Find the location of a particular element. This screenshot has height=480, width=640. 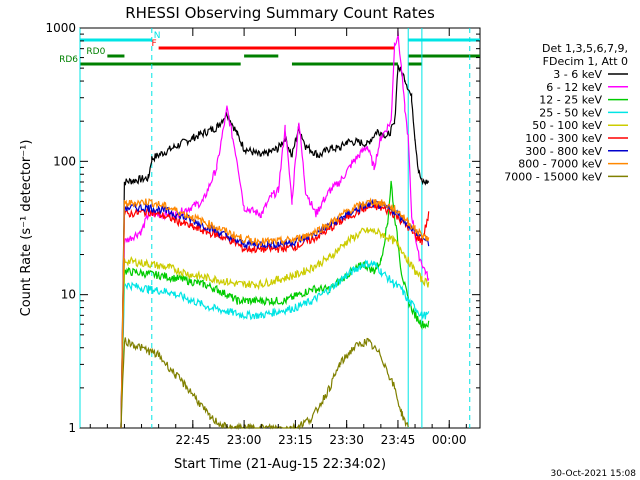

legend-label-8: 7000 - 15000 keV is located at coordinates (553, 176).